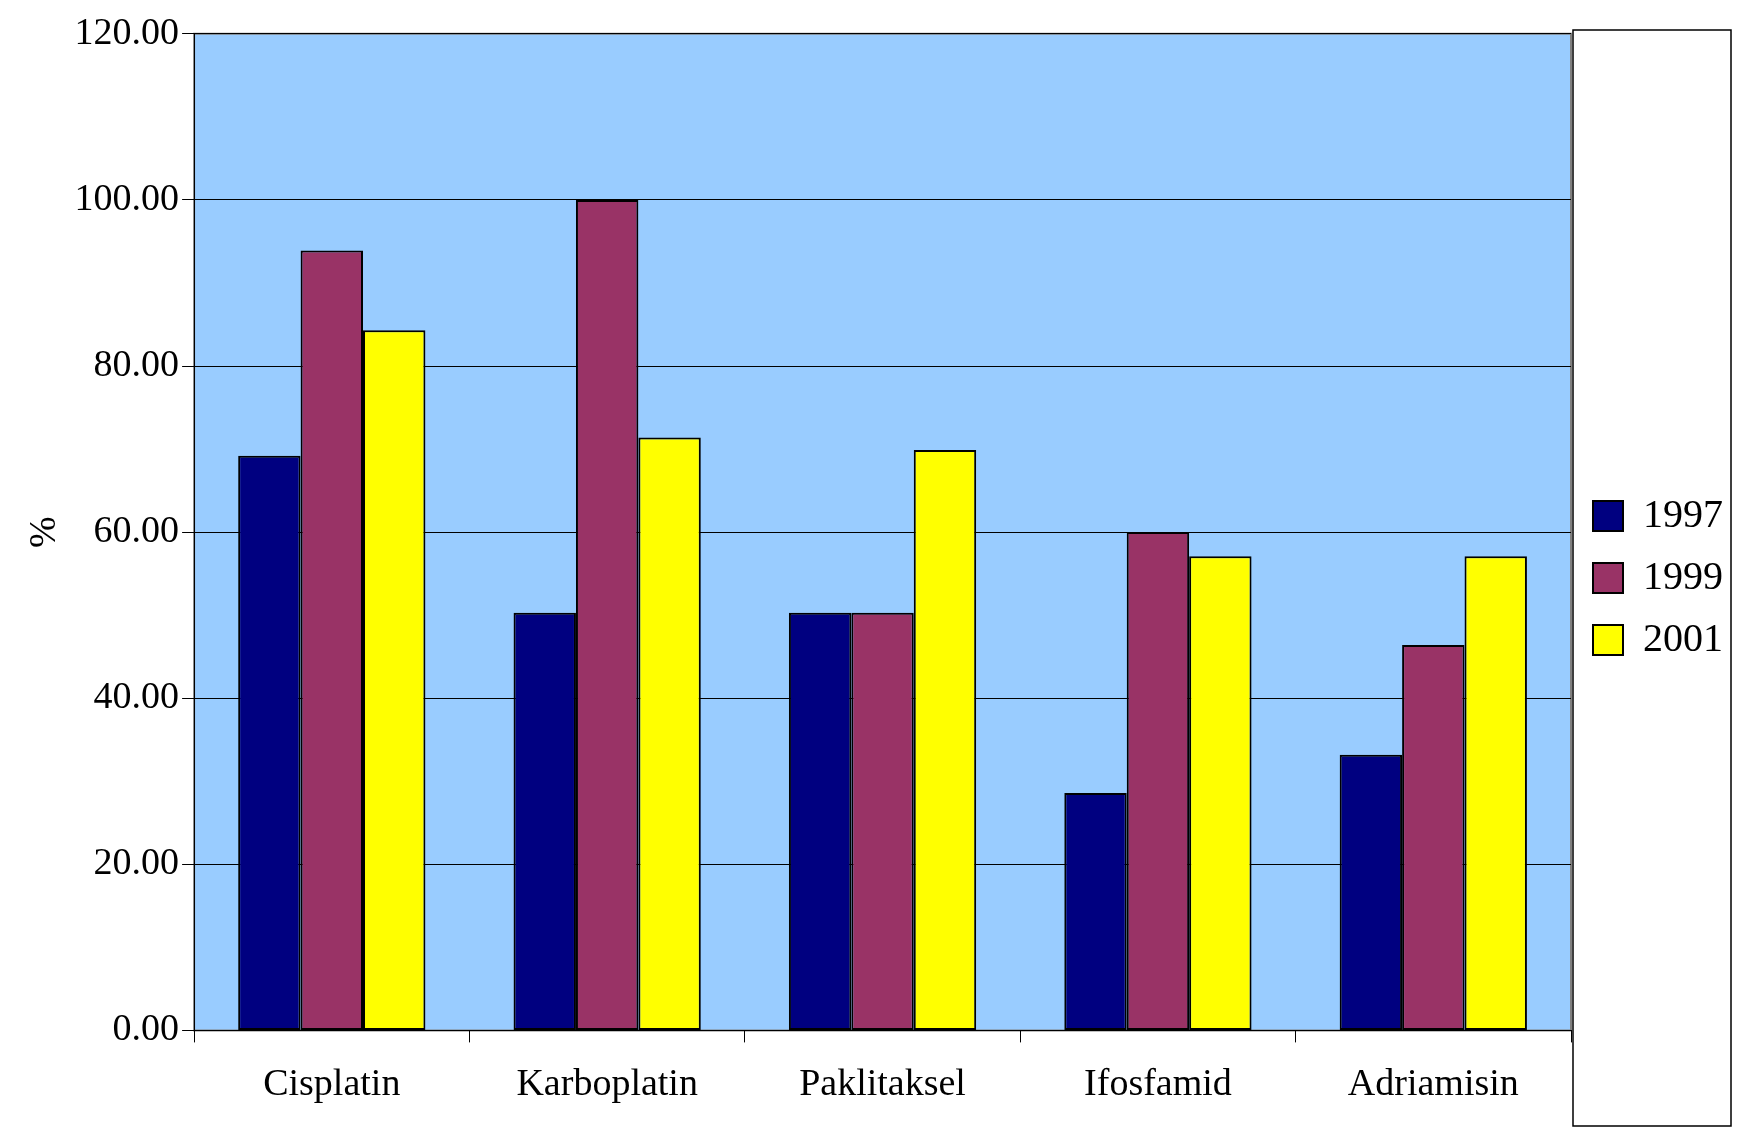 Image resolution: width=1755 pixels, height=1148 pixels. I want to click on y-tick-label: 0.00, so click(146, 1027).